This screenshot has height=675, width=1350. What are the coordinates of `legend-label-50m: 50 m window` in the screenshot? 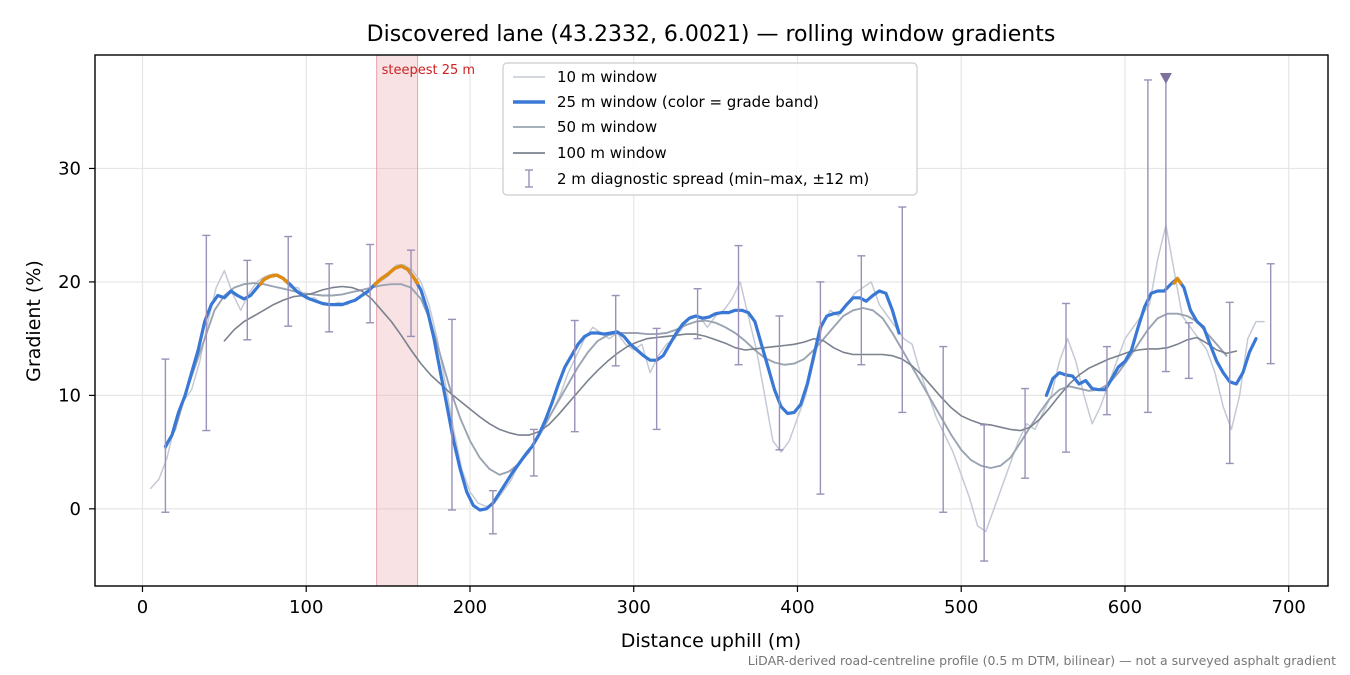 It's located at (607, 127).